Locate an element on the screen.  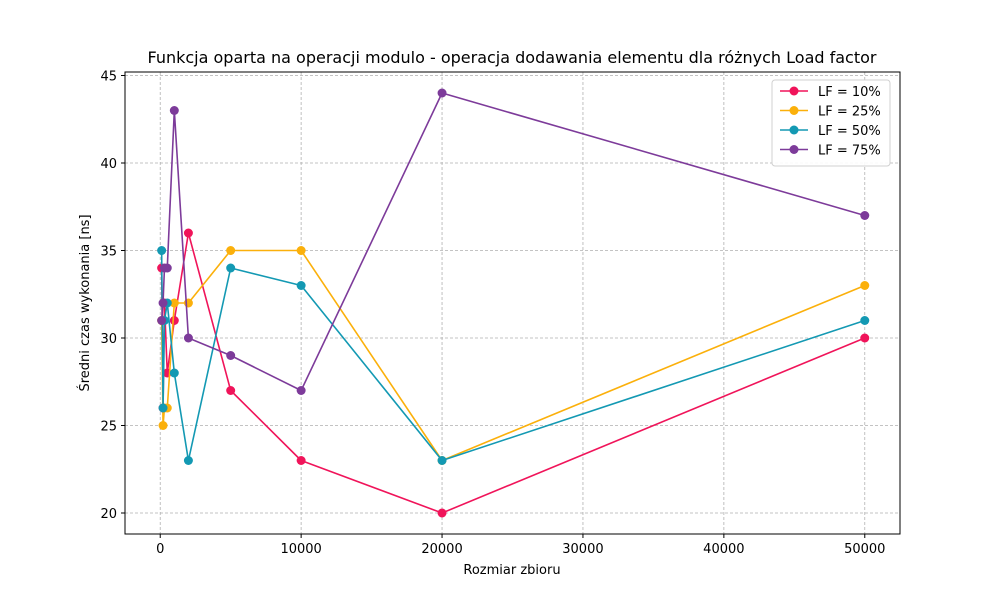
legend-item: LF = 25% is located at coordinates (830, 112).